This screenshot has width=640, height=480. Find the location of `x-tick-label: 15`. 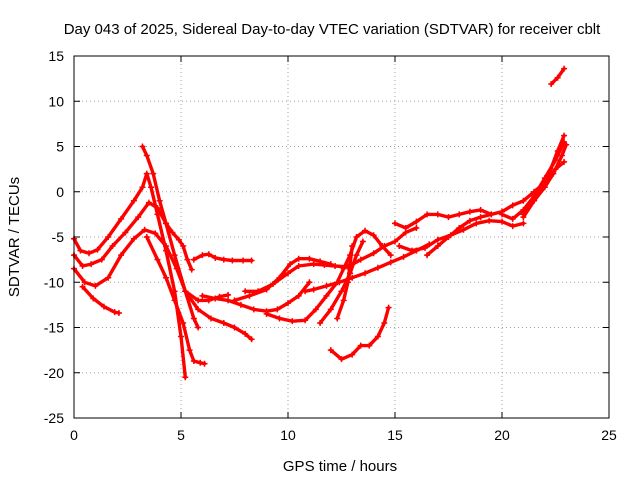

x-tick-label: 15 is located at coordinates (395, 435).